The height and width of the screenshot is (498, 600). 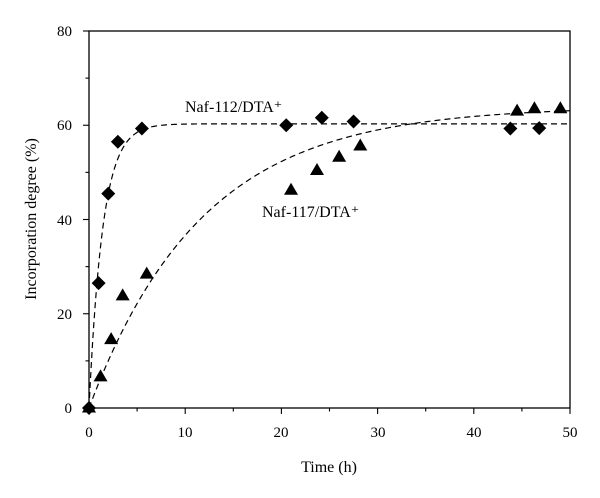 What do you see at coordinates (474, 433) in the screenshot?
I see `x-tick-label: 40` at bounding box center [474, 433].